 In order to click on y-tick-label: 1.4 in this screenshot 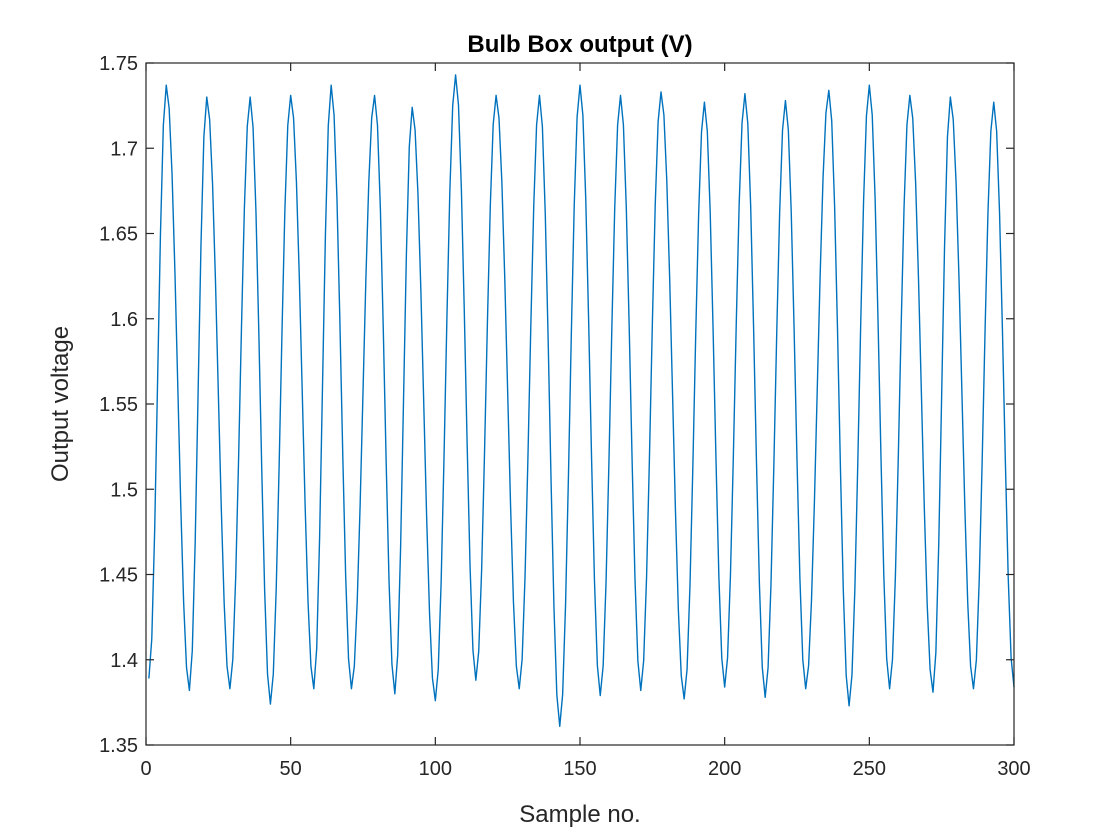, I will do `click(124, 661)`.